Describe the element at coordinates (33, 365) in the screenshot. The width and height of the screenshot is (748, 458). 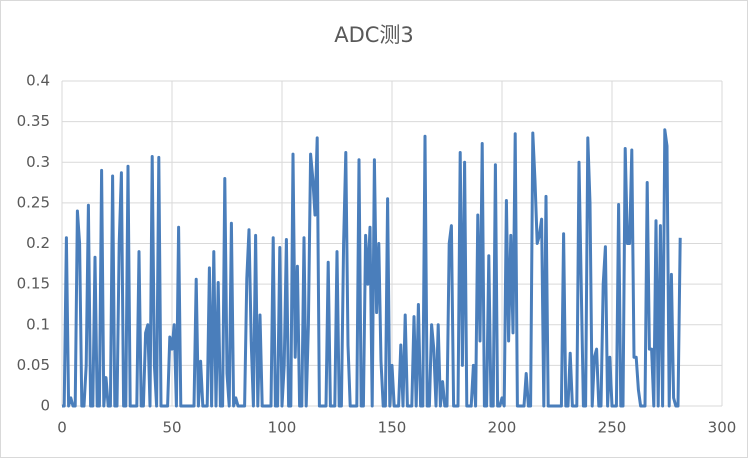
I see `y-tick-label: 0.05` at that location.